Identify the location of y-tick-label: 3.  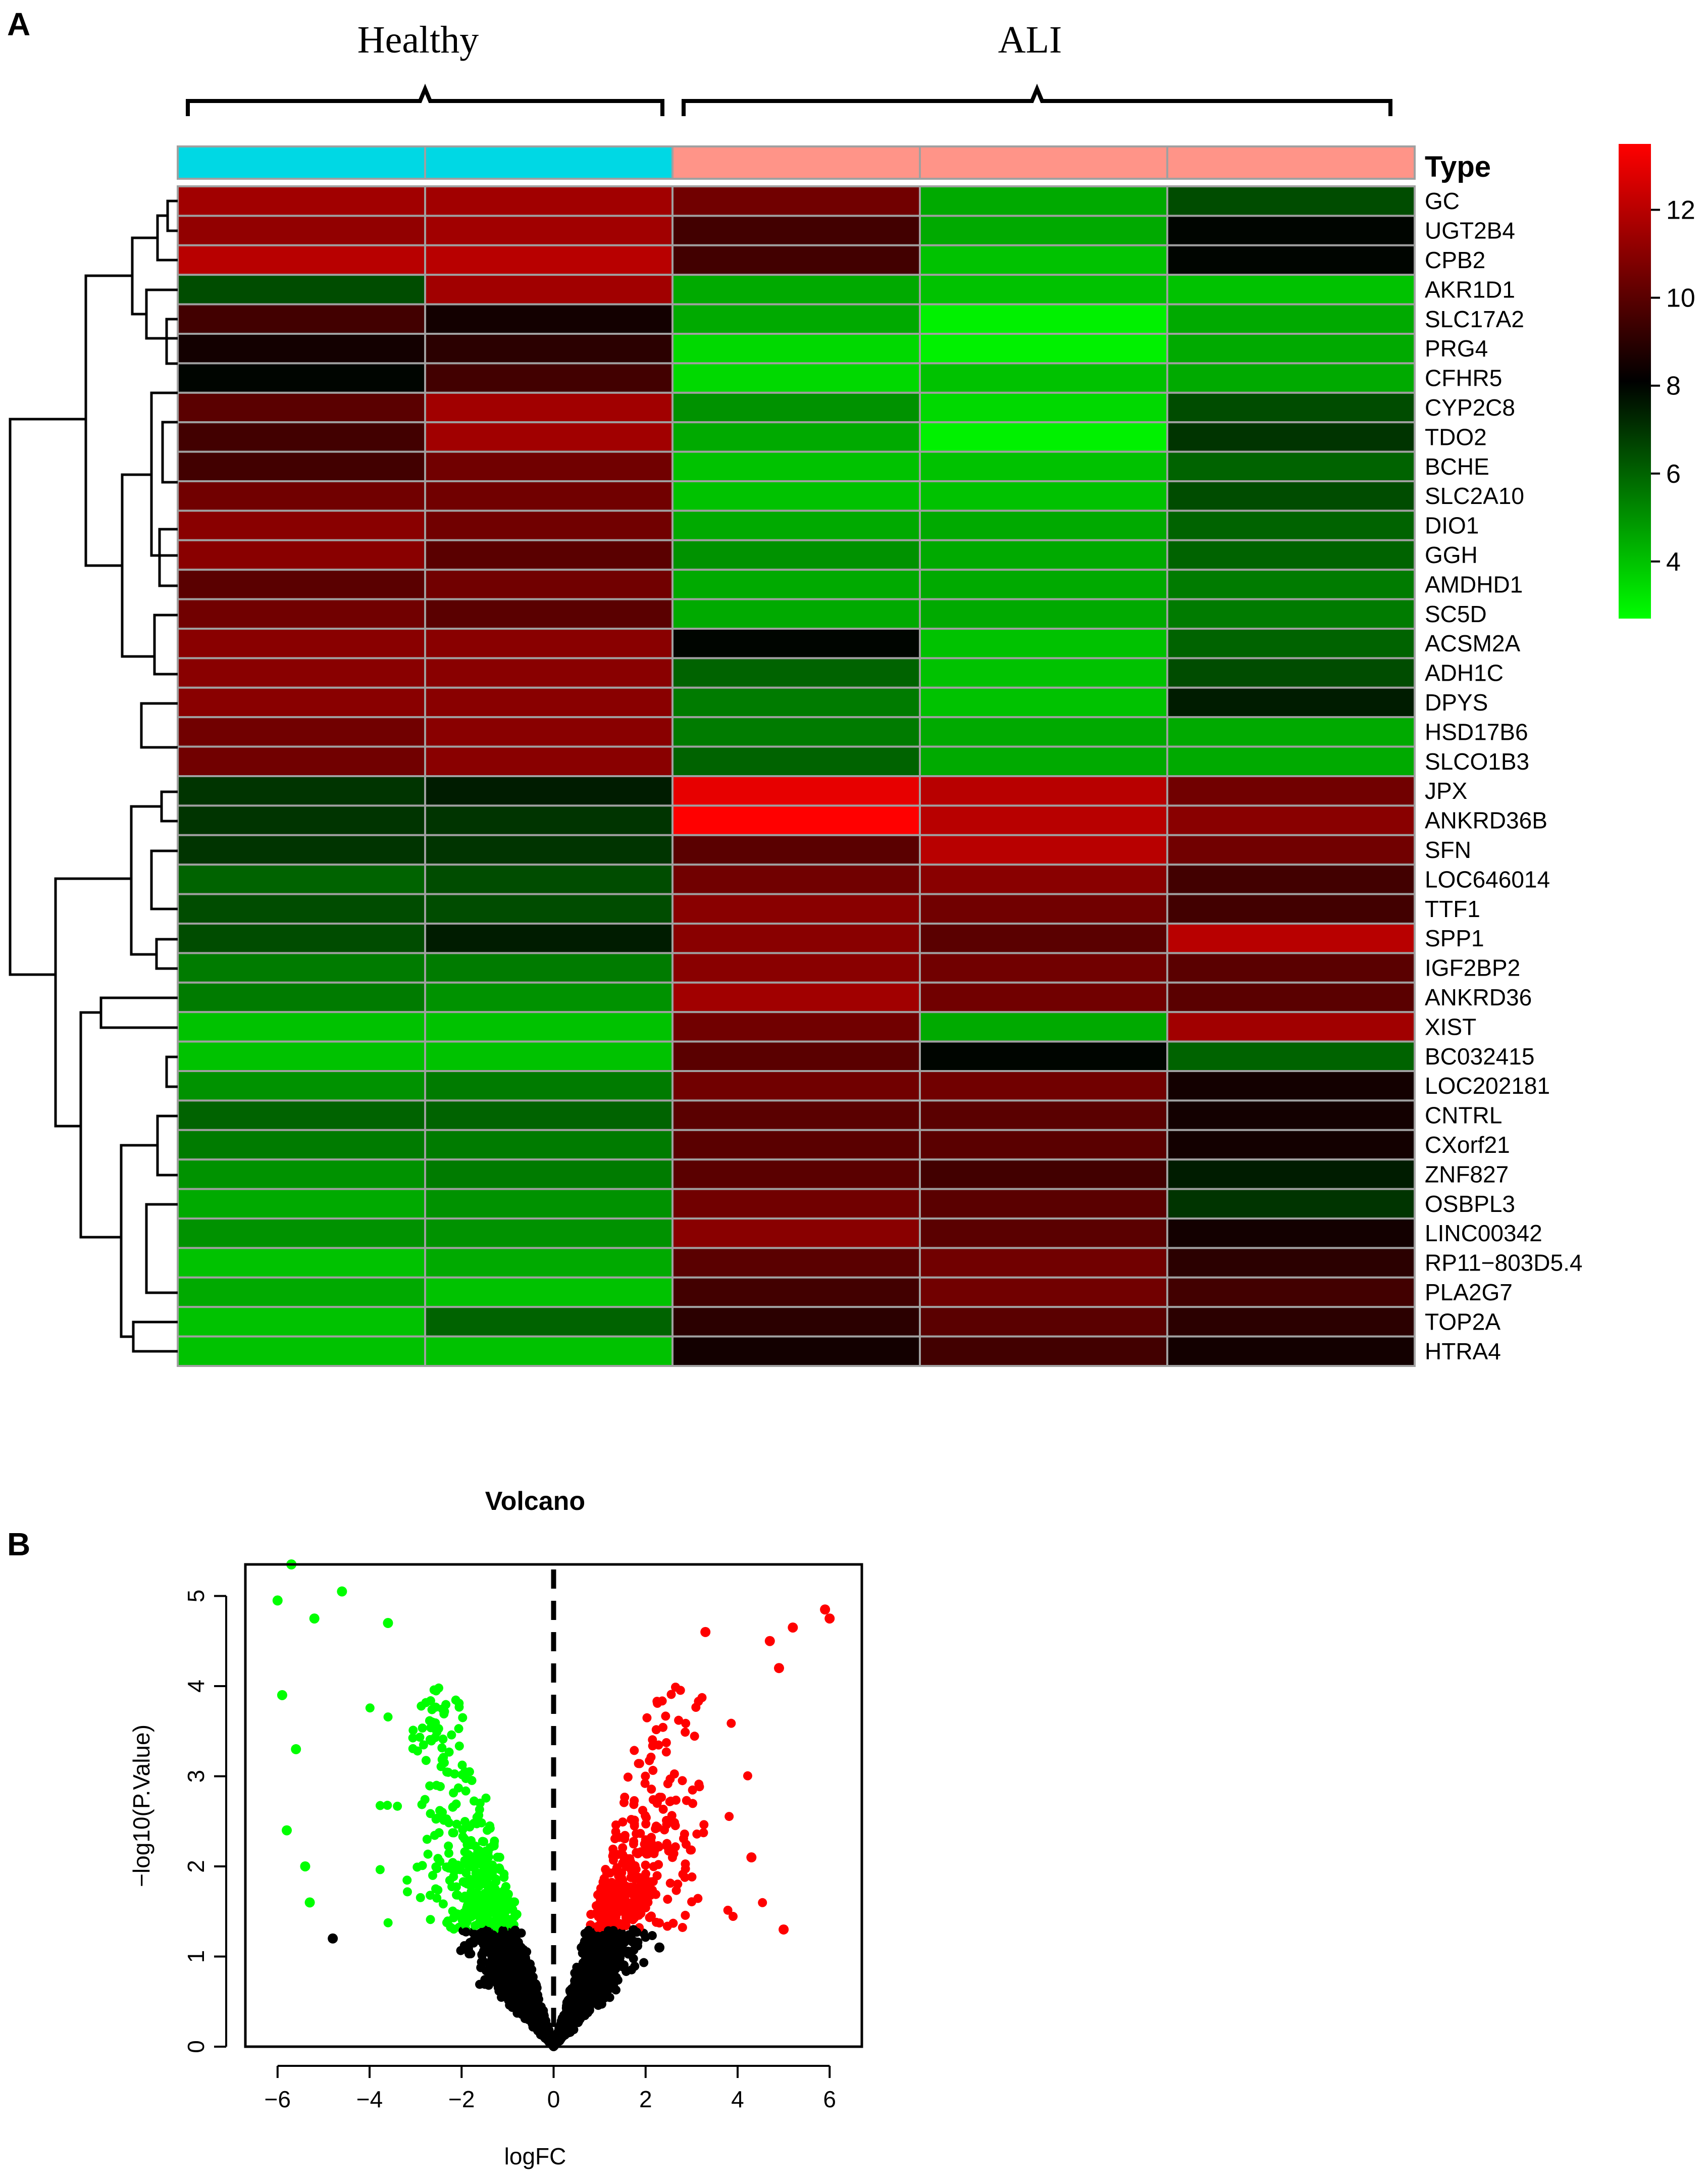
(196, 1776).